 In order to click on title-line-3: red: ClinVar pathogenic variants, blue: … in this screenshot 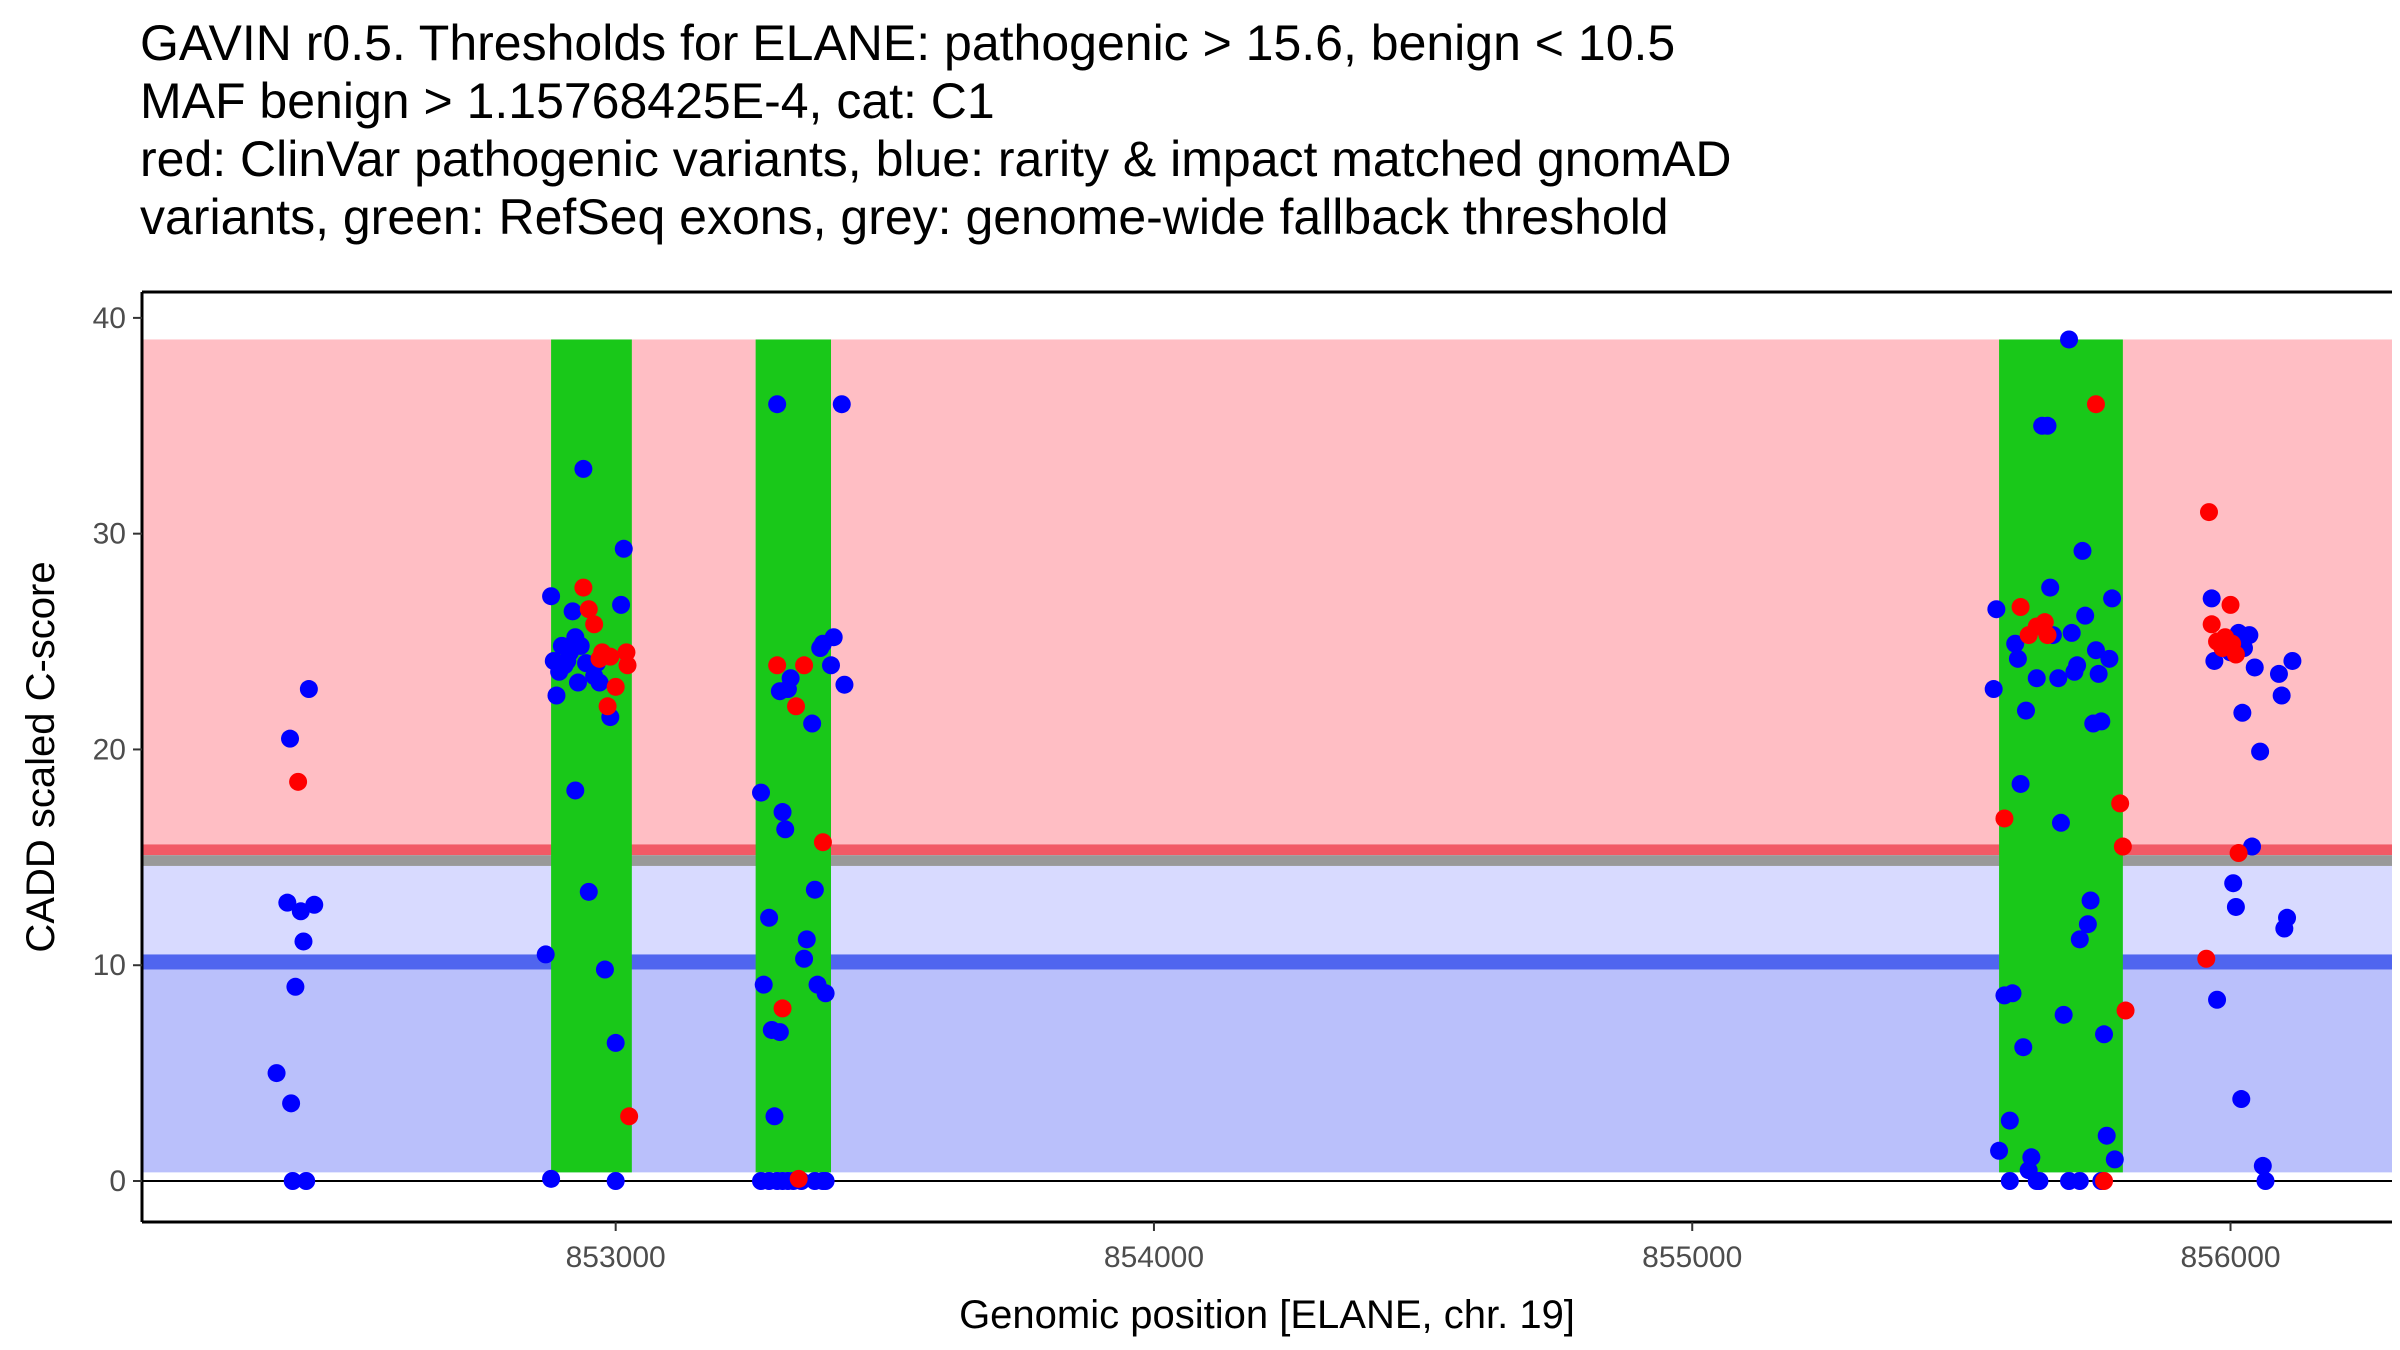, I will do `click(936, 159)`.